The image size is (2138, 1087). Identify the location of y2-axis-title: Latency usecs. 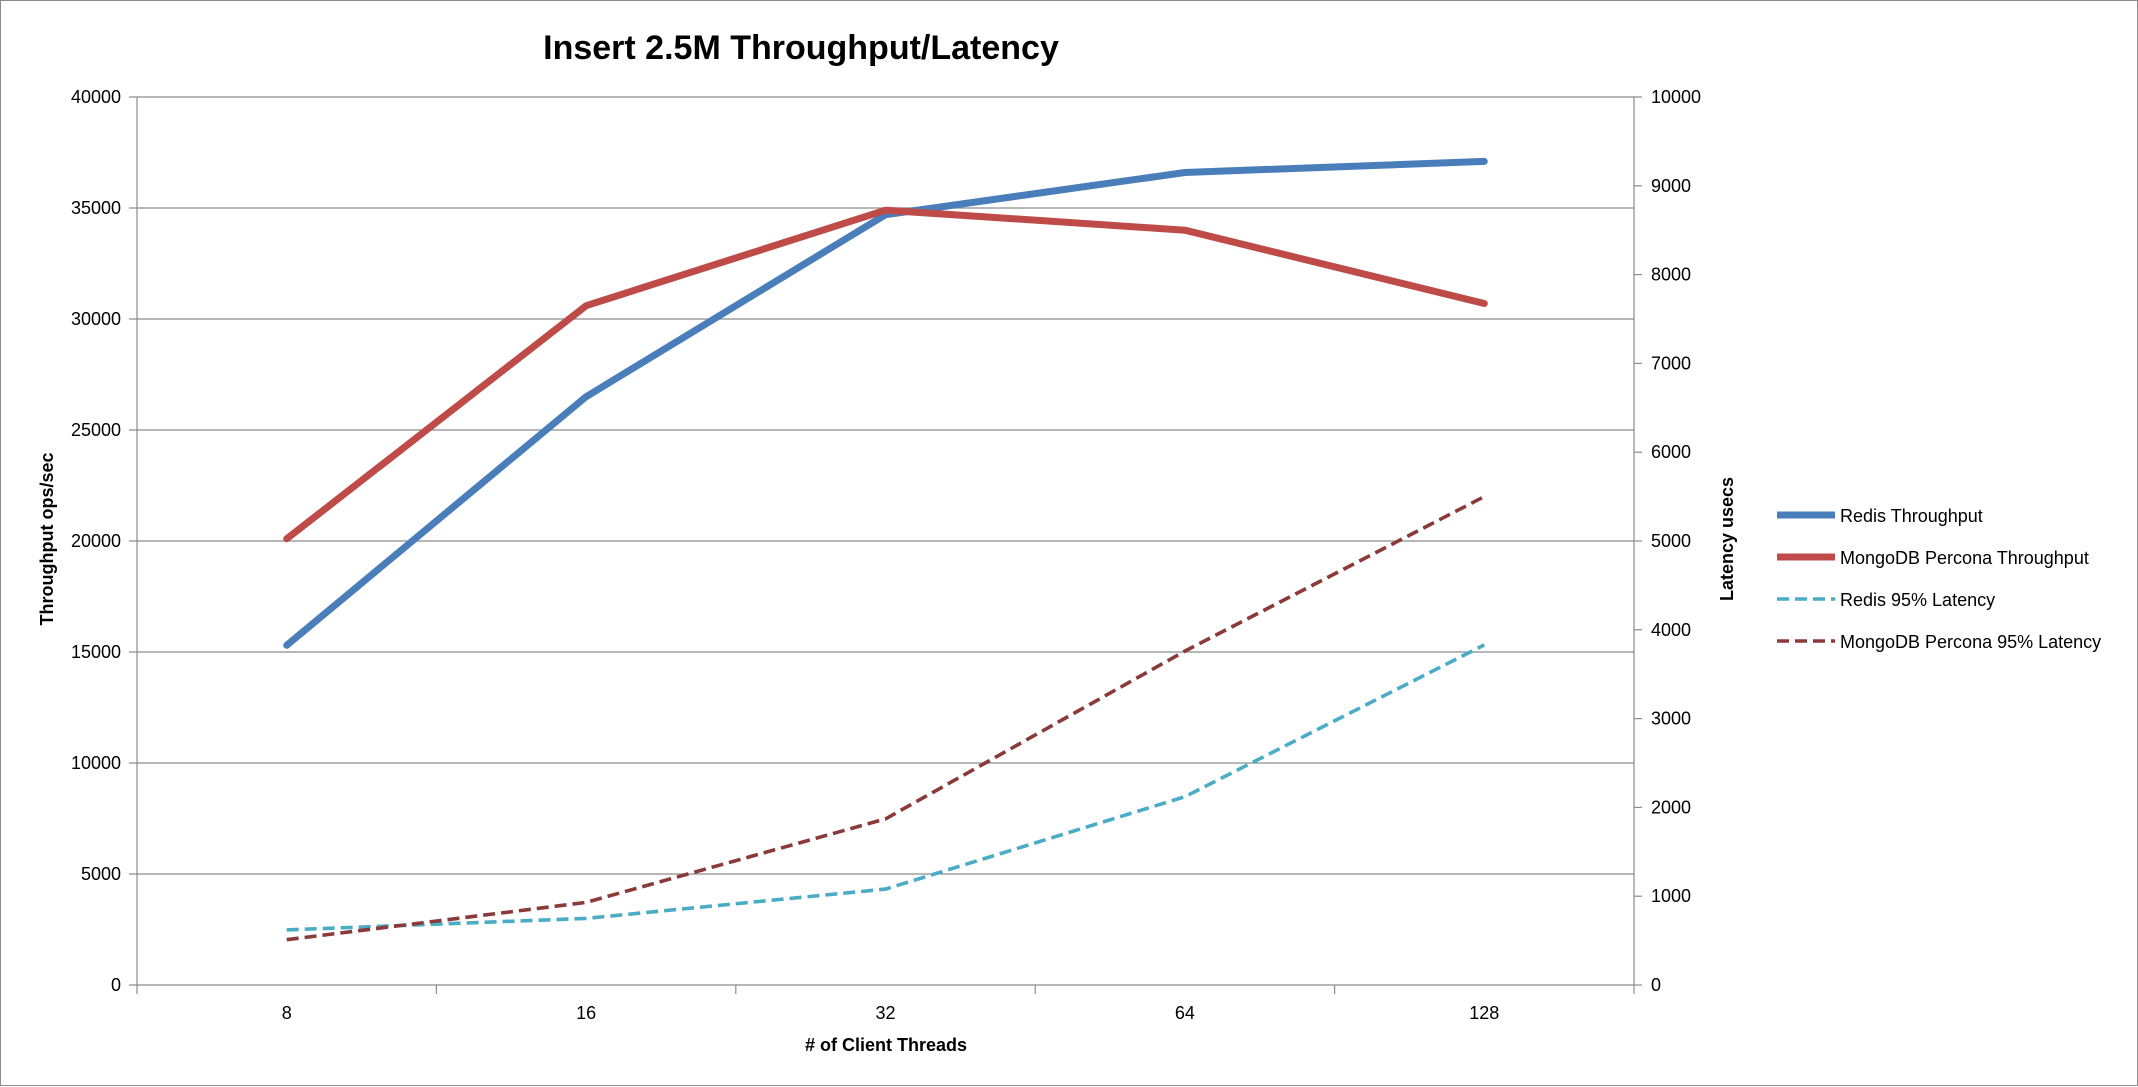
(1727, 539).